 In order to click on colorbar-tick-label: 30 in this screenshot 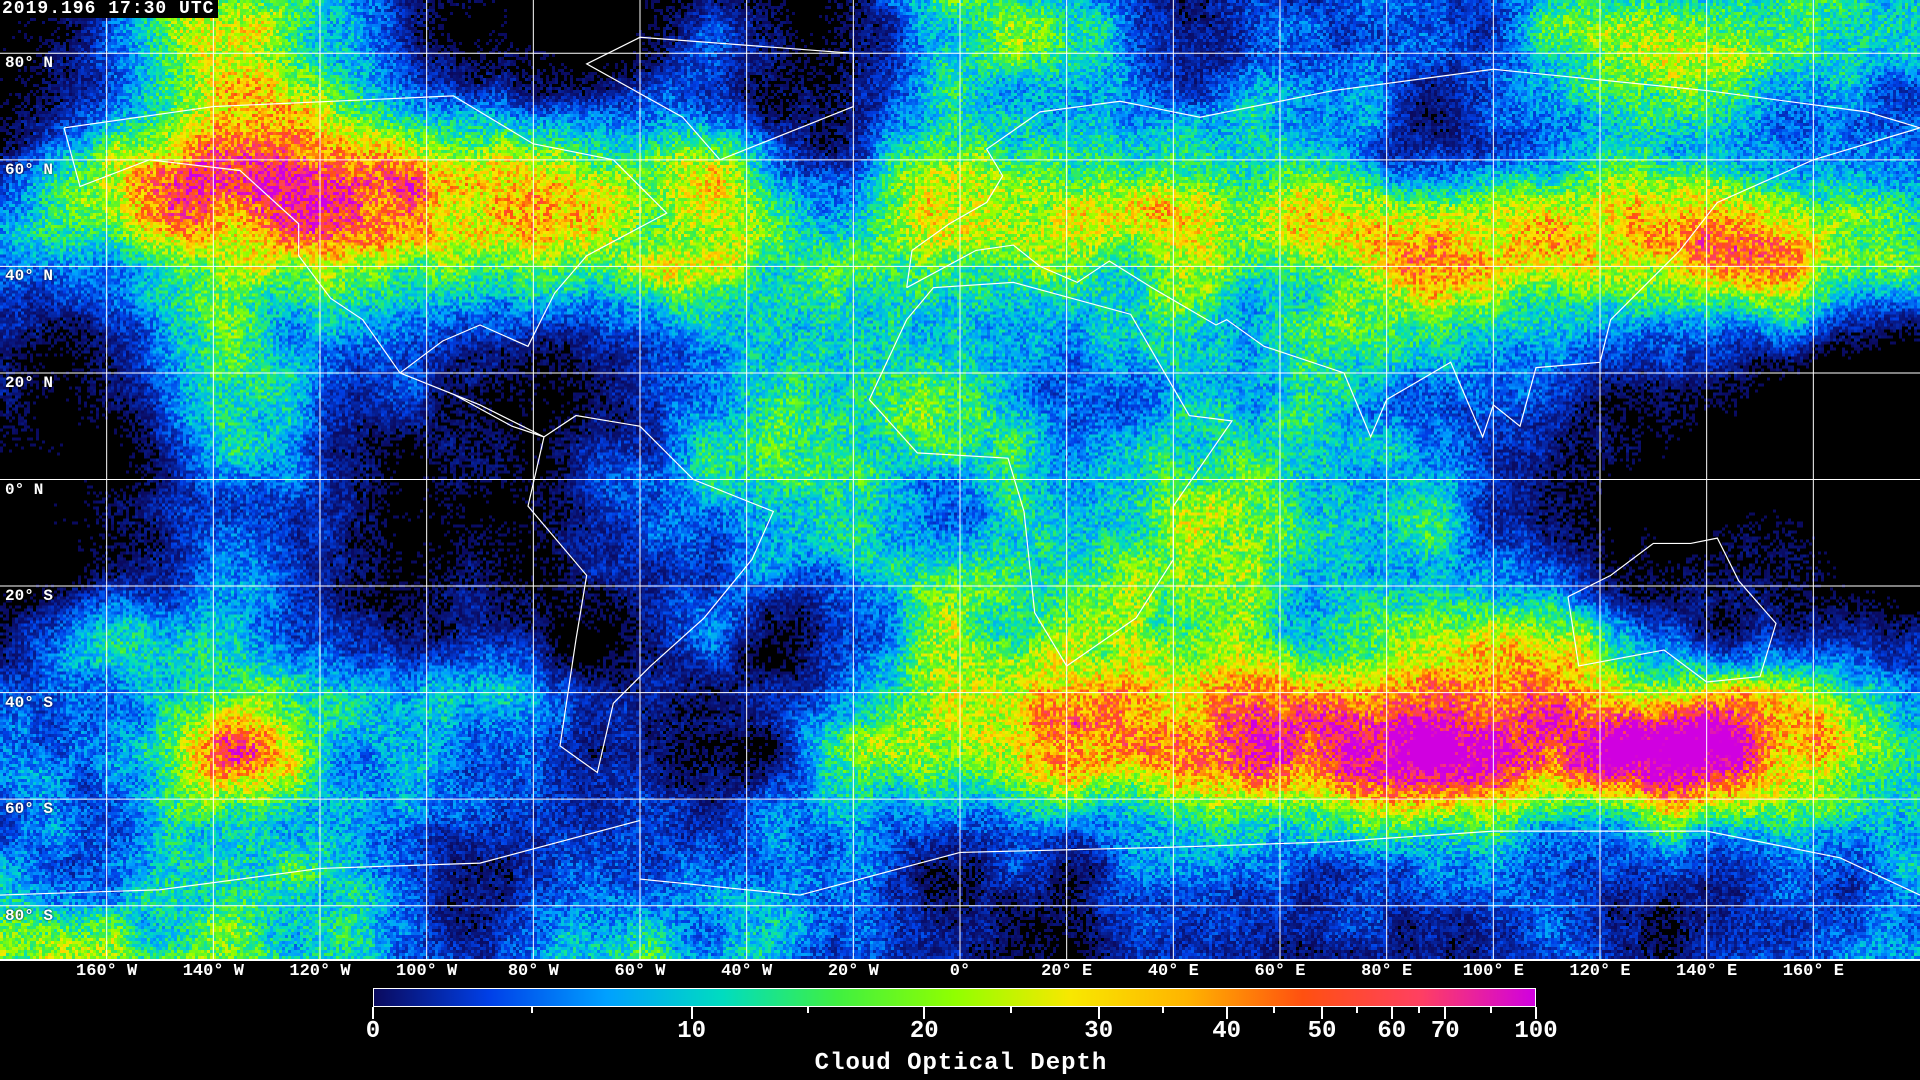, I will do `click(1099, 1031)`.